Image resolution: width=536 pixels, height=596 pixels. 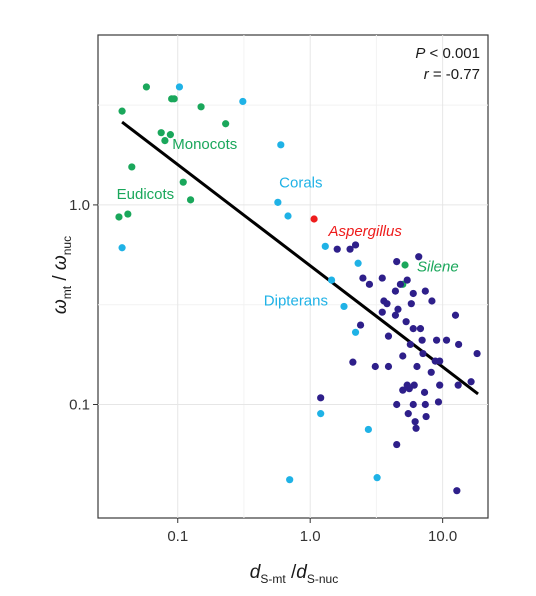 I want to click on group-label-silene: Silene, so click(x=438, y=267).